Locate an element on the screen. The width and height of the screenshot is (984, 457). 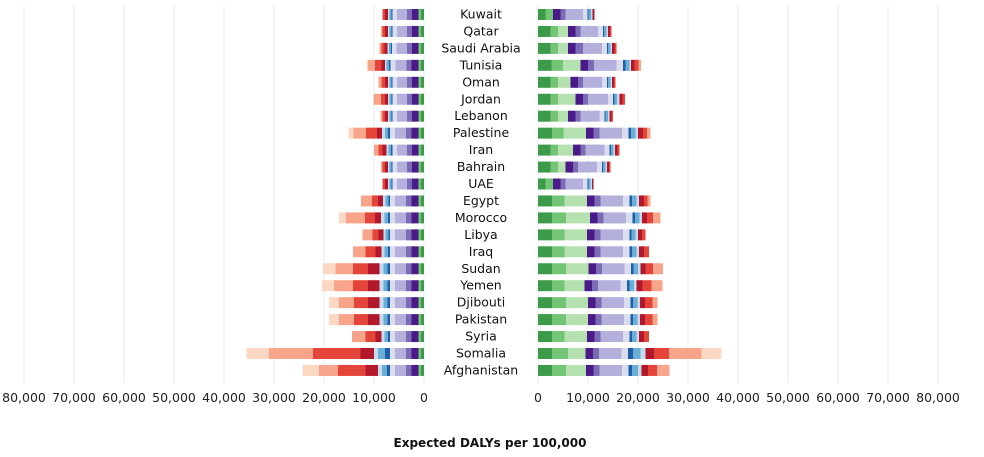
country-label-oman: Oman is located at coordinates (481, 81).